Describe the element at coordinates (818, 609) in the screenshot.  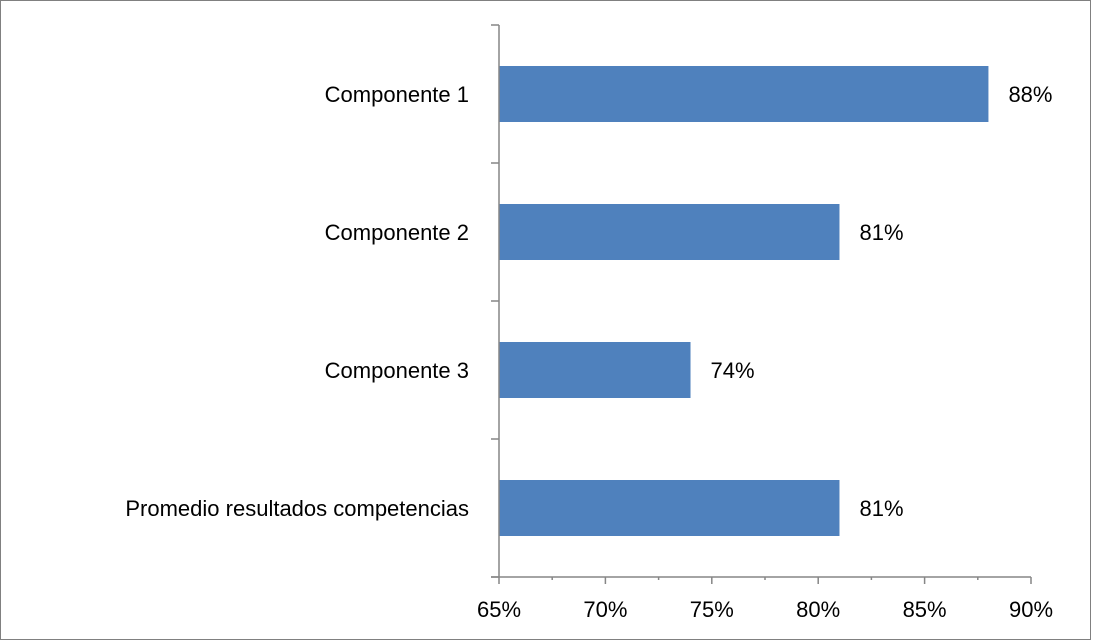
I see `x-tick-label-4: 80%` at that location.